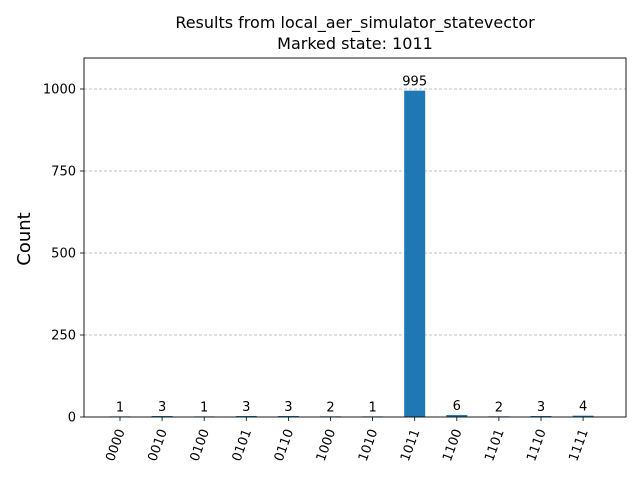  Describe the element at coordinates (200, 445) in the screenshot. I see `x-tick-label: 0100` at that location.